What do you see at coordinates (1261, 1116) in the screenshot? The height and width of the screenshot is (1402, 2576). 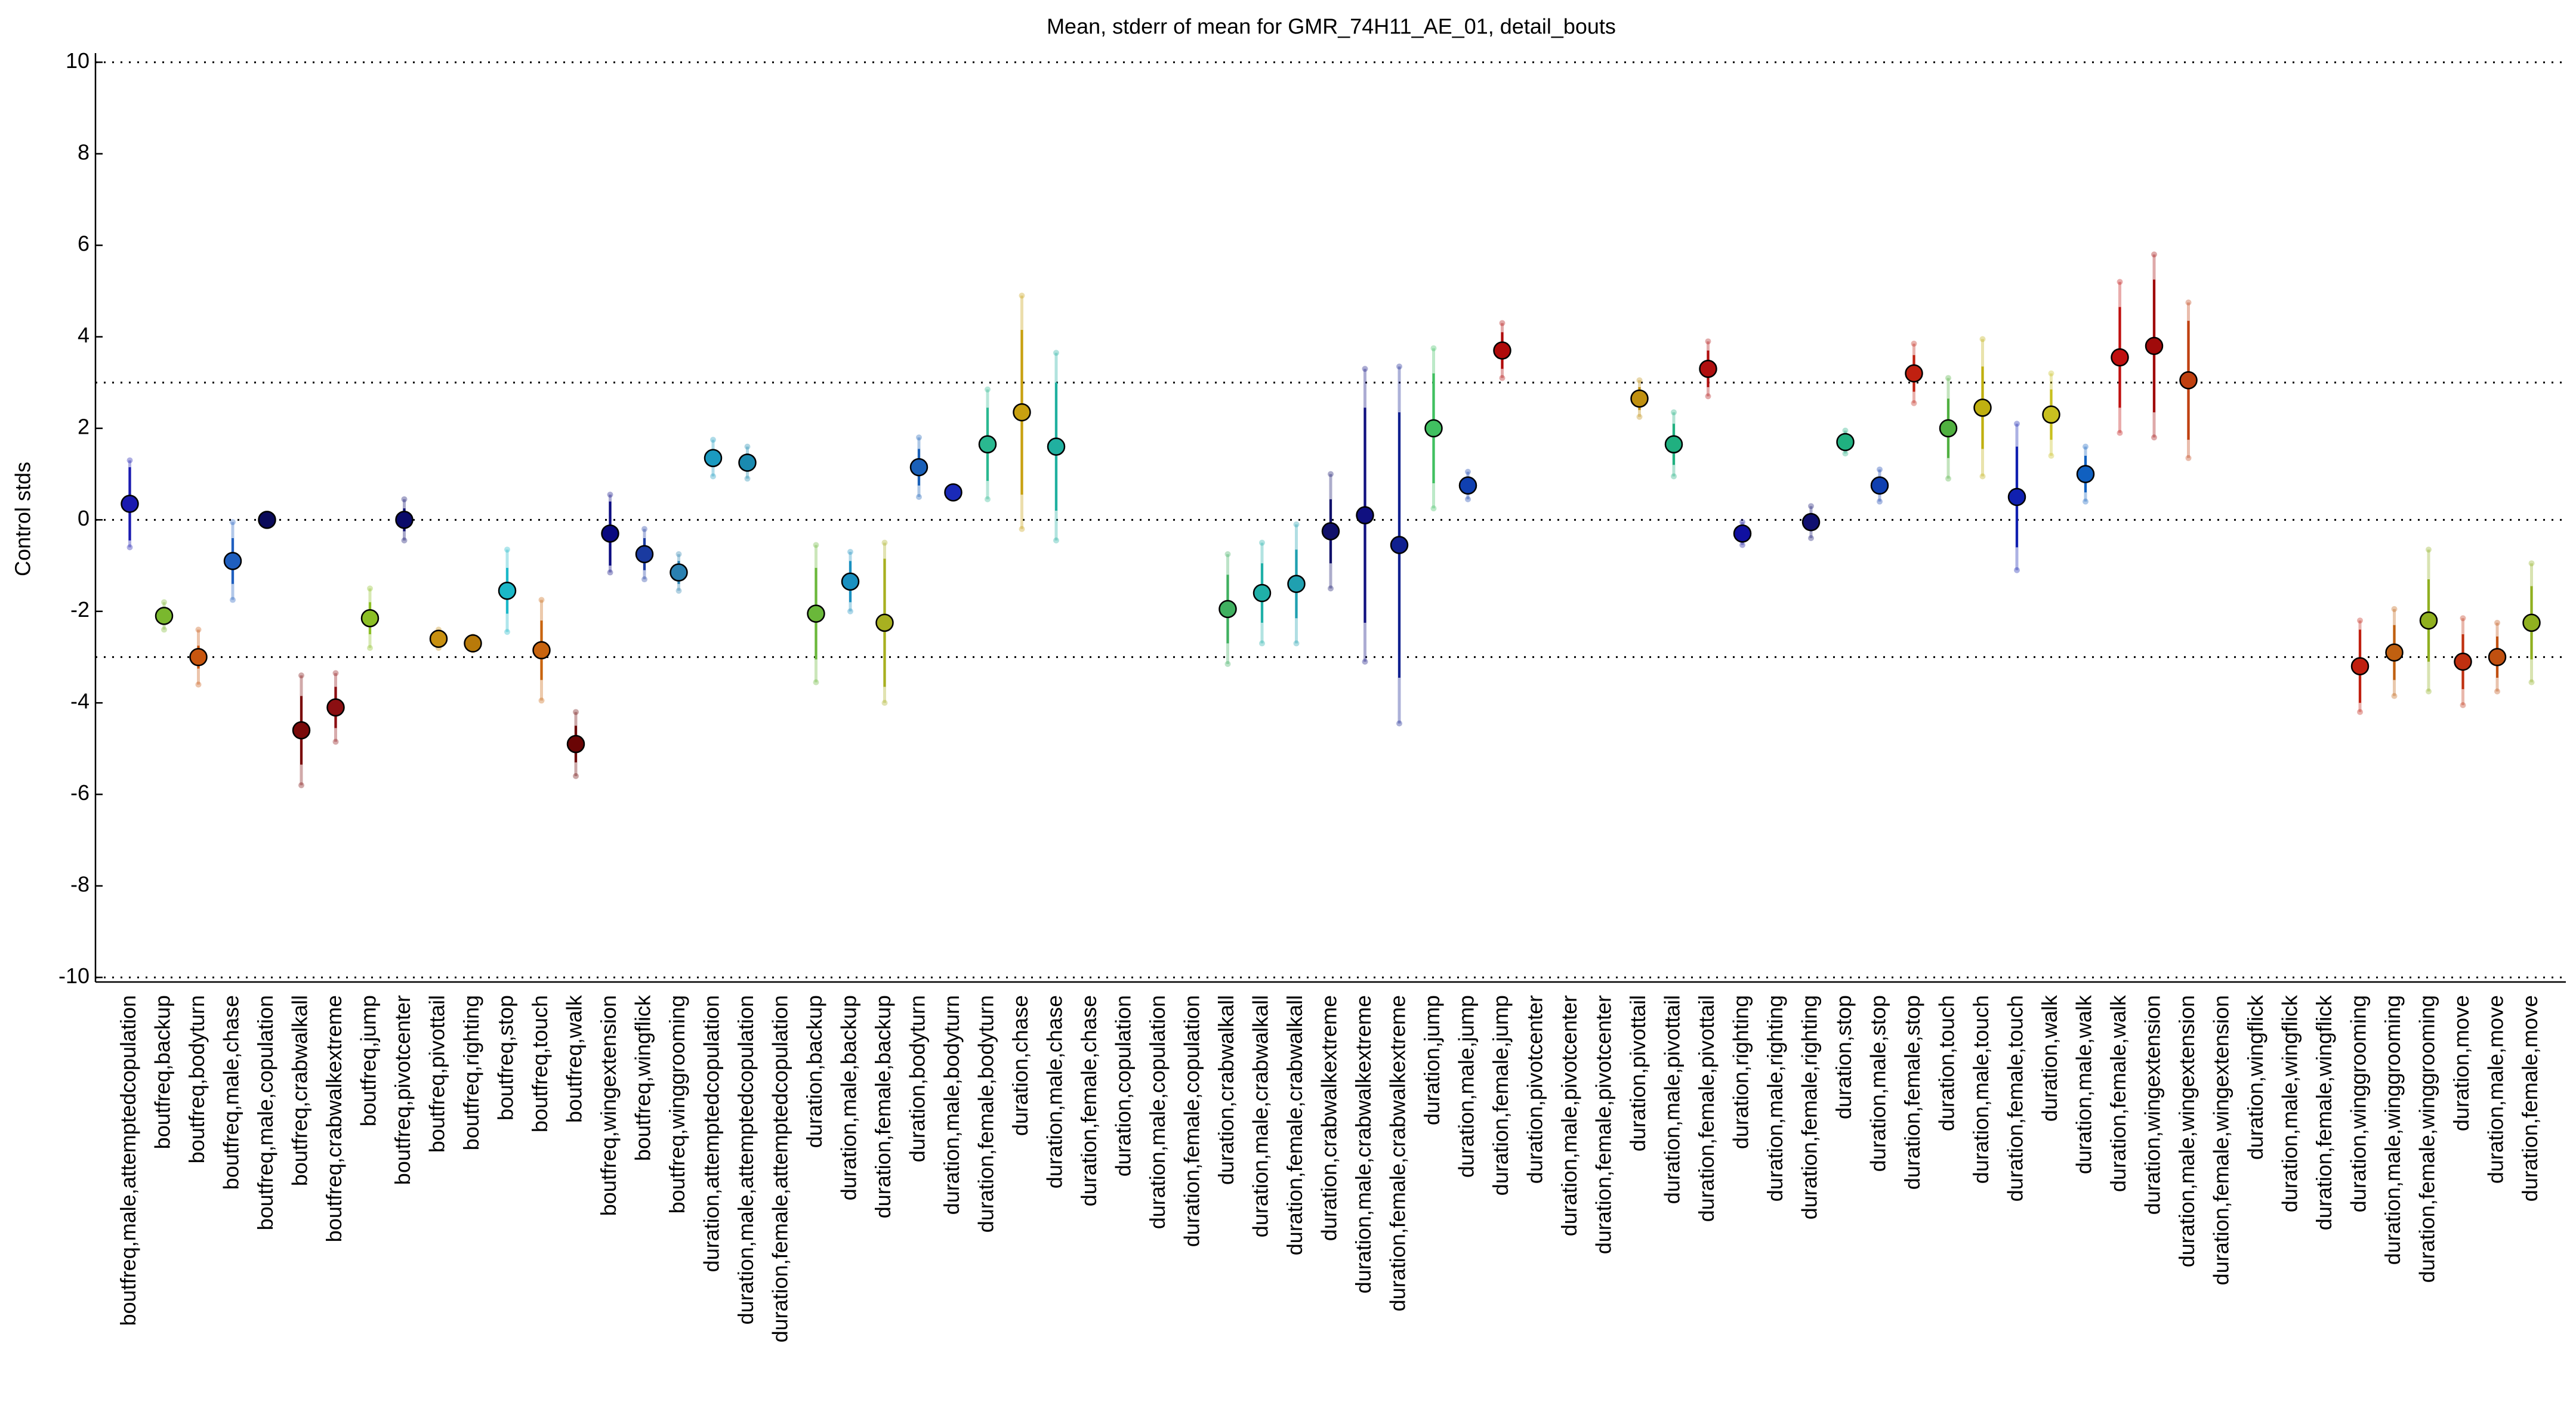 I see `x-tick-label: duration,male,crabwalkall` at bounding box center [1261, 1116].